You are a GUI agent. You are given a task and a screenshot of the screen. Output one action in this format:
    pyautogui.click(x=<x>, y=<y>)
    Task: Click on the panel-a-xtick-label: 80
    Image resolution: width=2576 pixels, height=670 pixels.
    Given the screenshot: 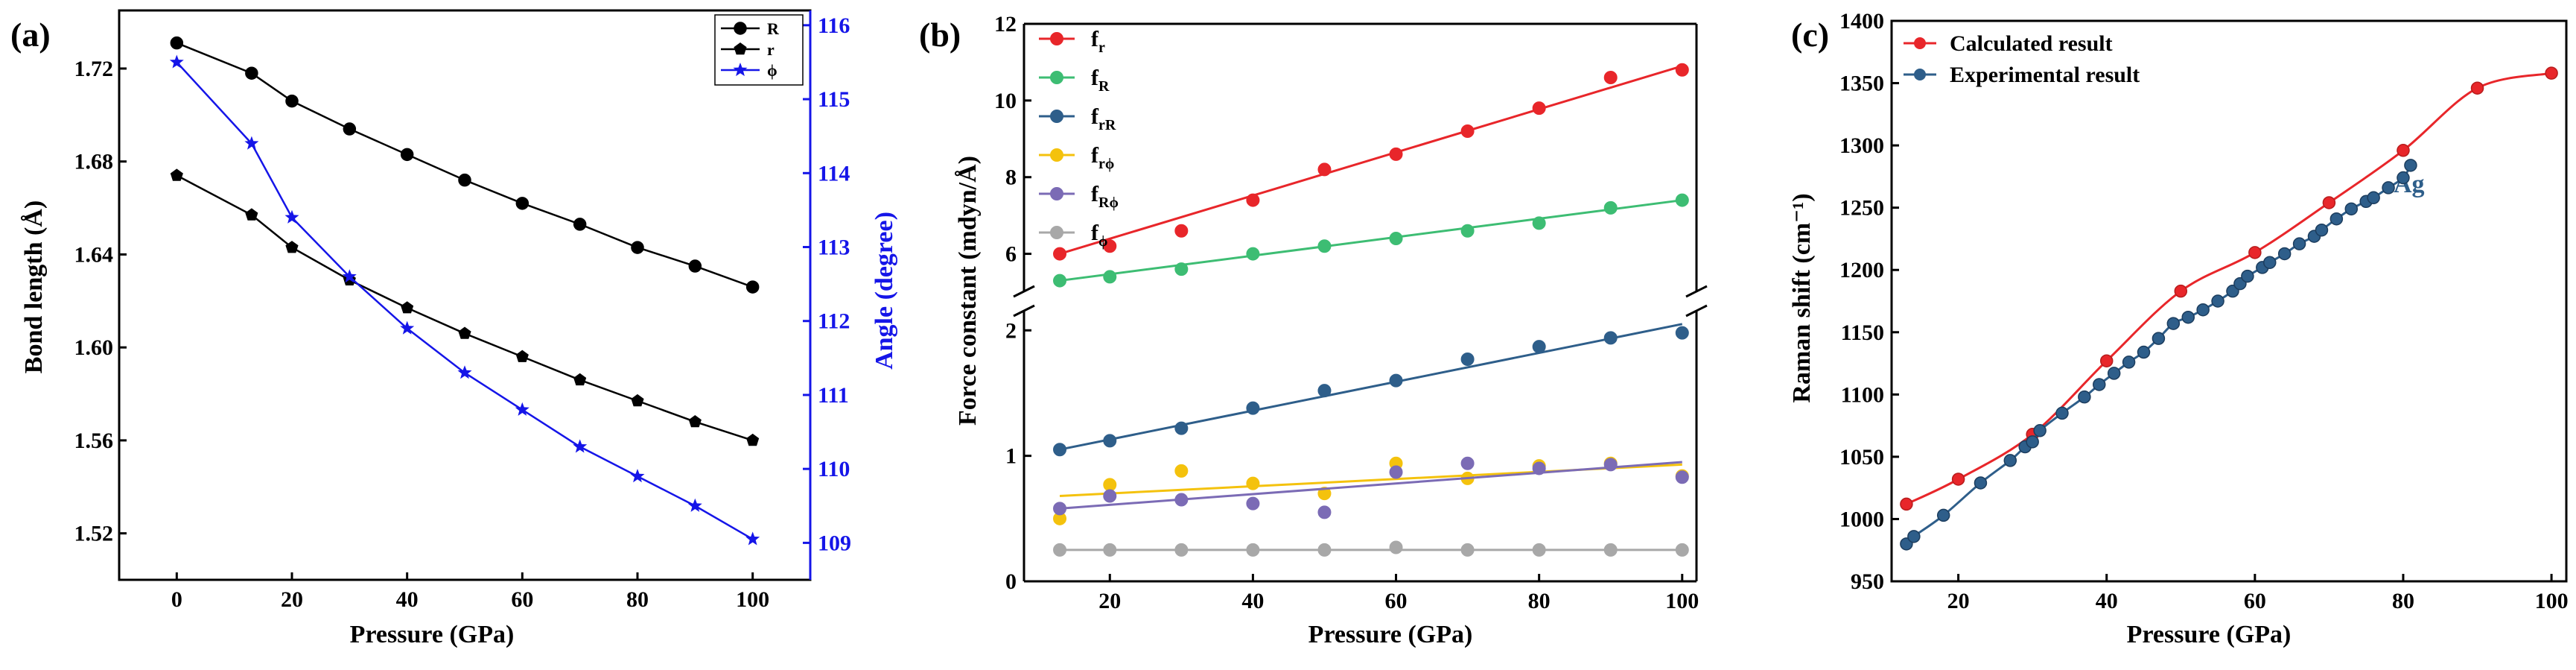 What is the action you would take?
    pyautogui.click(x=637, y=600)
    